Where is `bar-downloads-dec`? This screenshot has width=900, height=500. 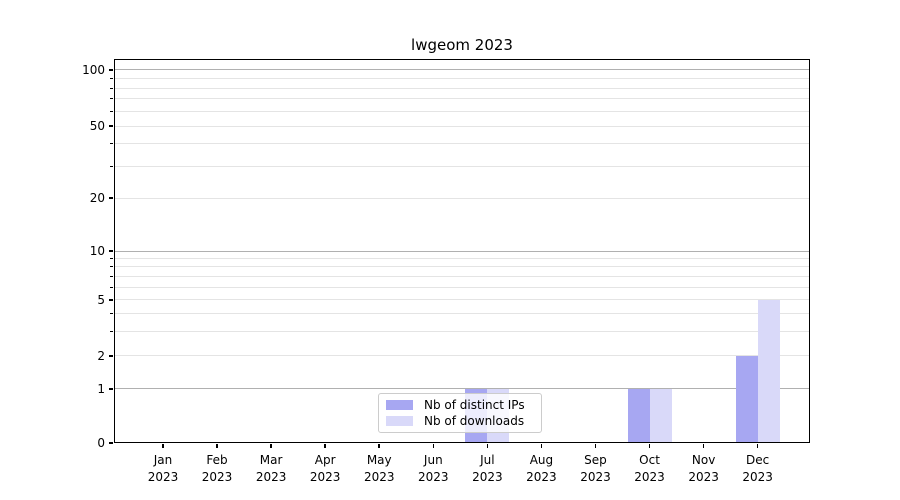 bar-downloads-dec is located at coordinates (768, 371).